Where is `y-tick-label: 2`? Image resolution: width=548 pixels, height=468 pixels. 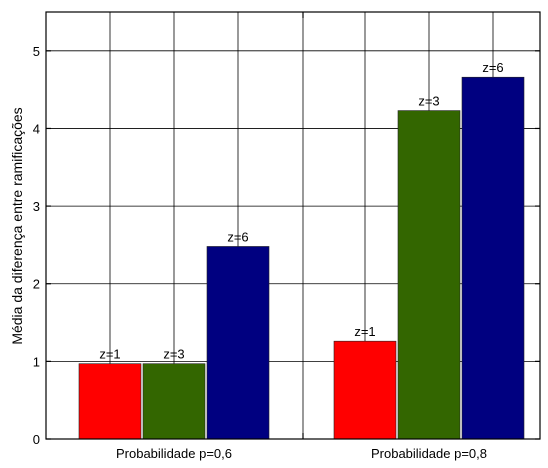 y-tick-label: 2 is located at coordinates (36, 284).